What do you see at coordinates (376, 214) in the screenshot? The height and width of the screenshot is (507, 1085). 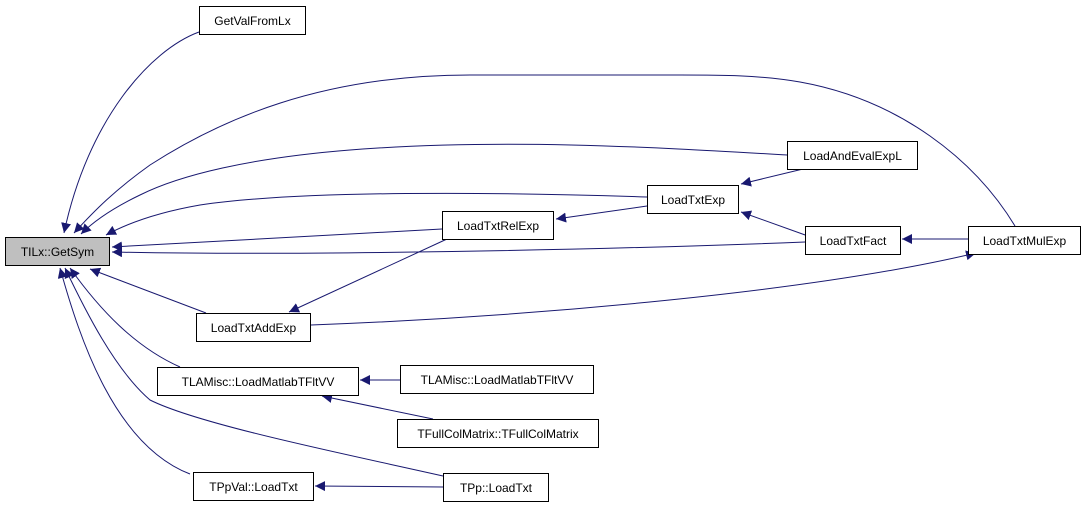 I see `edge-loadtxtexp-to-getsym` at bounding box center [376, 214].